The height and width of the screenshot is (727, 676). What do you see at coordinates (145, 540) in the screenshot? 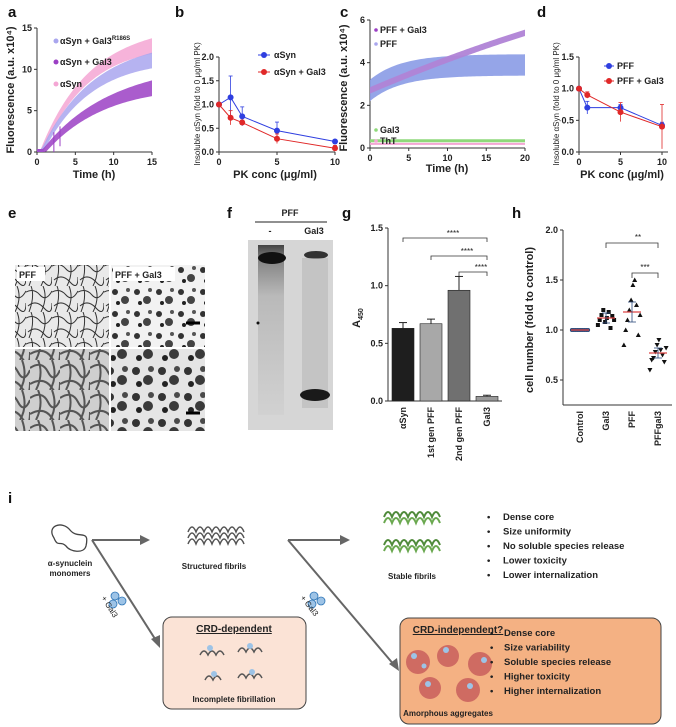
I see `arrowhead-to-structured` at bounding box center [145, 540].